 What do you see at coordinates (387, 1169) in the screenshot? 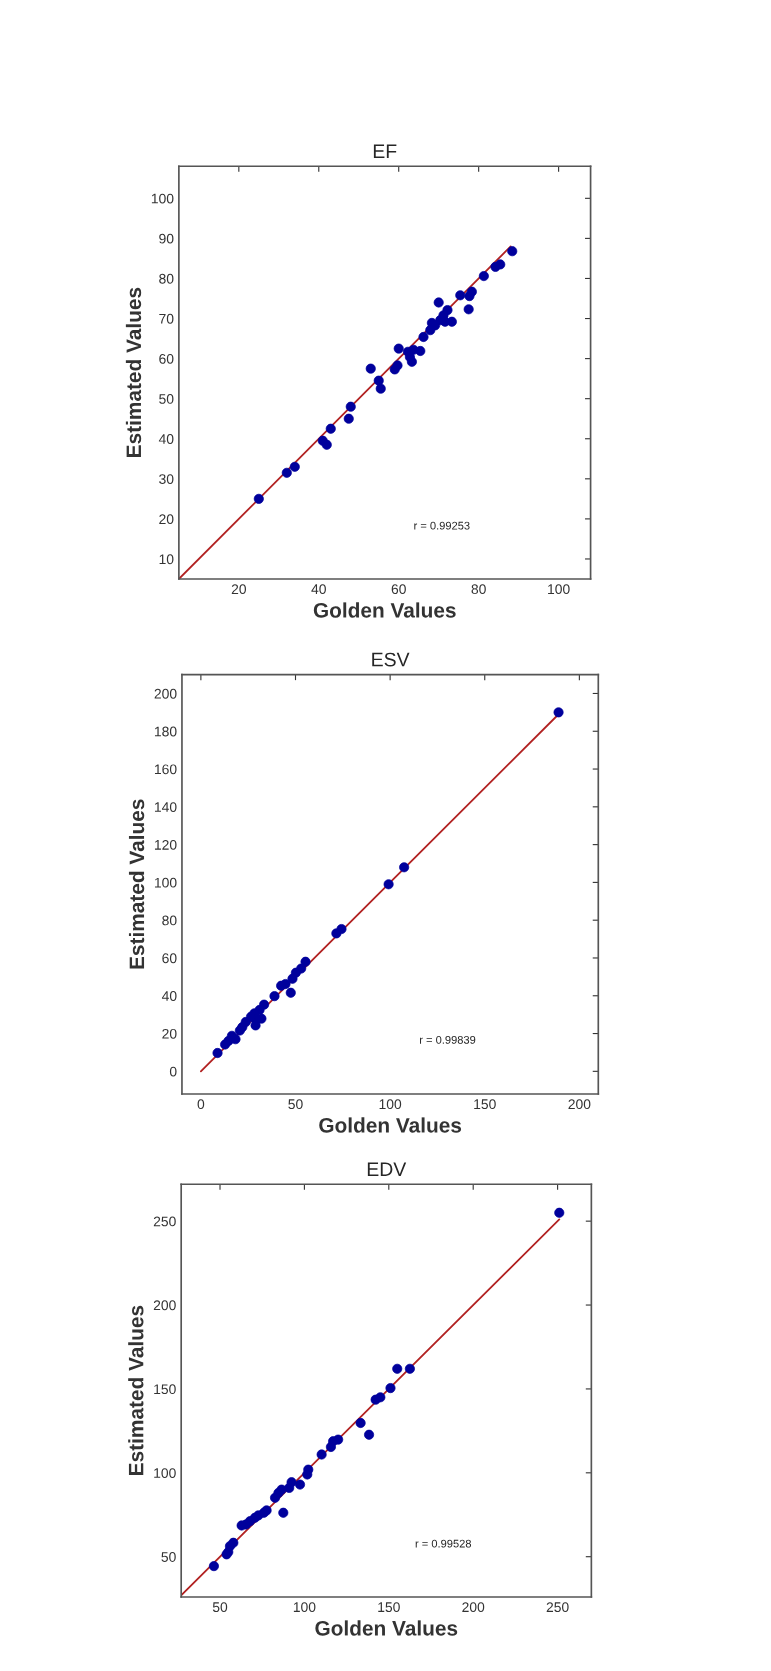
I see `chart-title: EDV` at bounding box center [387, 1169].